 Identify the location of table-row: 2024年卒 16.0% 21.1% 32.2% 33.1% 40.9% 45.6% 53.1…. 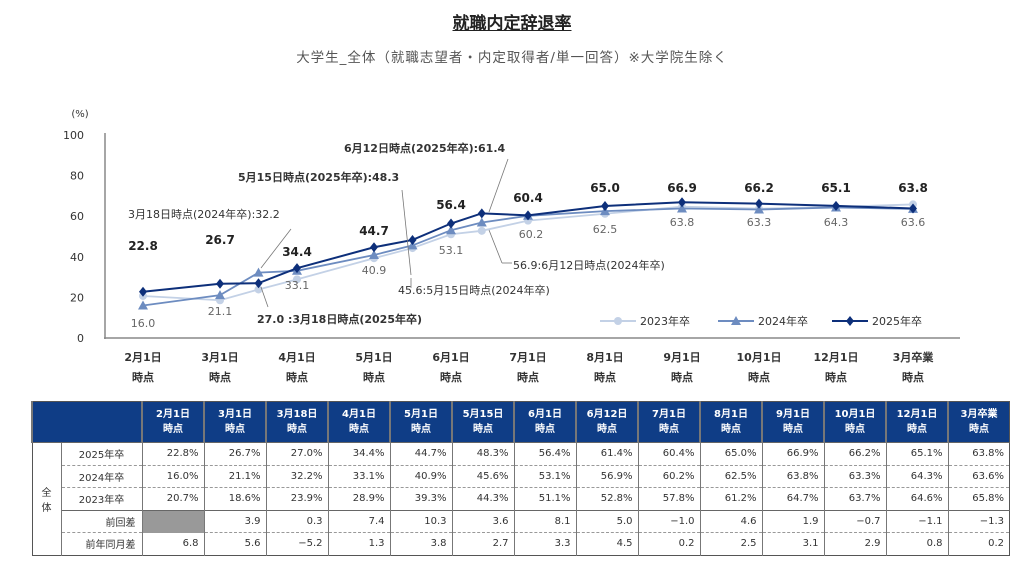
(521, 476).